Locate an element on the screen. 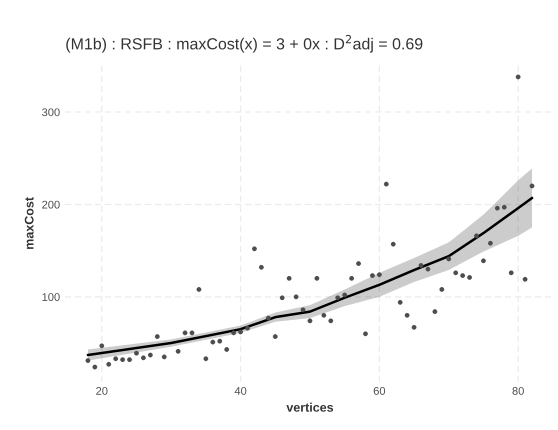 This screenshot has width=558, height=430. chart-title: (M1b) : RSFB : maxCost(x) = 3 + 0x : D$^{2}$adj = 0.69 is located at coordinates (244, 43).